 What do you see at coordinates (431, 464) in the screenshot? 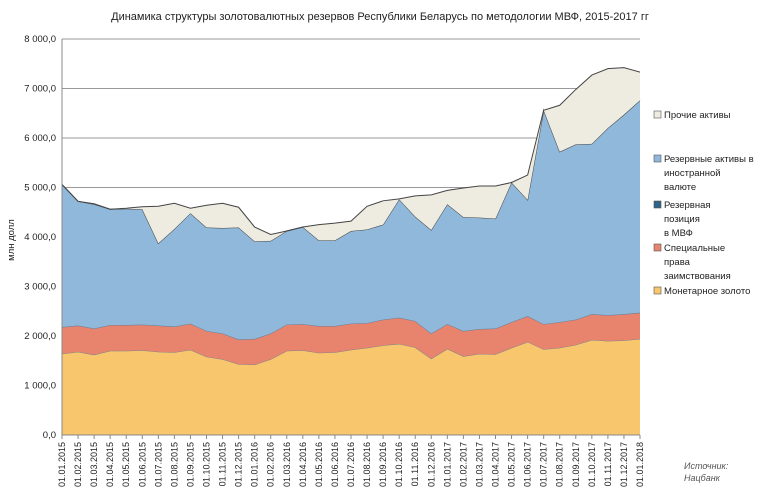
I see `x-tick-label: 01.12.2016` at bounding box center [431, 464].